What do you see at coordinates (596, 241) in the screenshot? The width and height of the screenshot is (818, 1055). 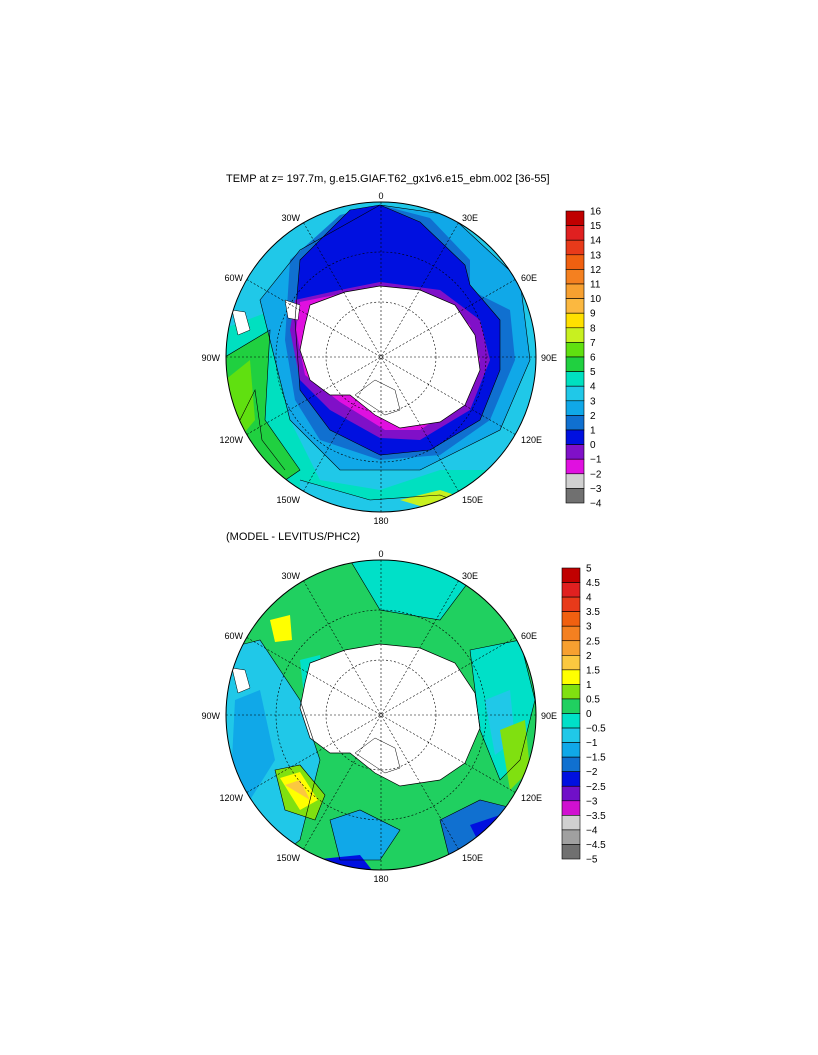 I see `colorbar-tick-label: 14` at bounding box center [596, 241].